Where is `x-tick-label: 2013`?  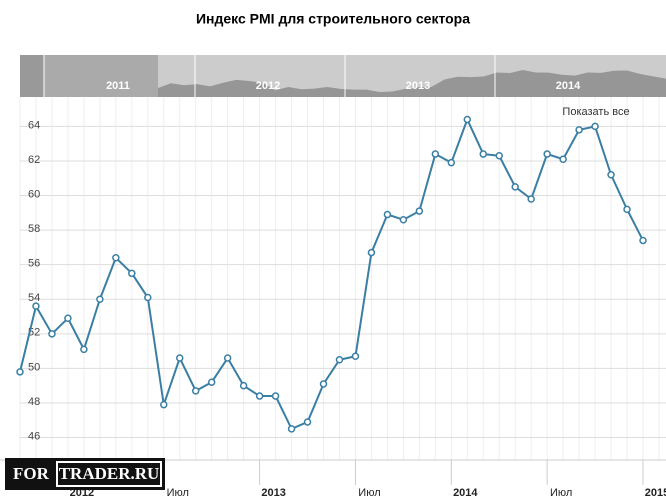 x-tick-label: 2013 is located at coordinates (273, 493).